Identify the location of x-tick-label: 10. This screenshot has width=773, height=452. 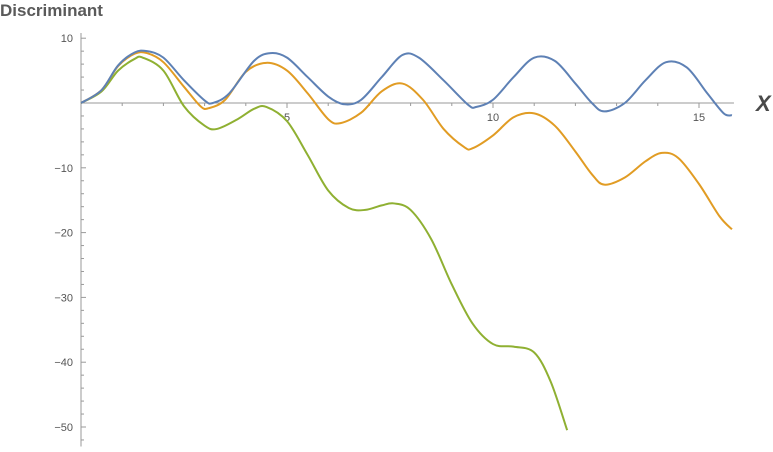
(493, 118).